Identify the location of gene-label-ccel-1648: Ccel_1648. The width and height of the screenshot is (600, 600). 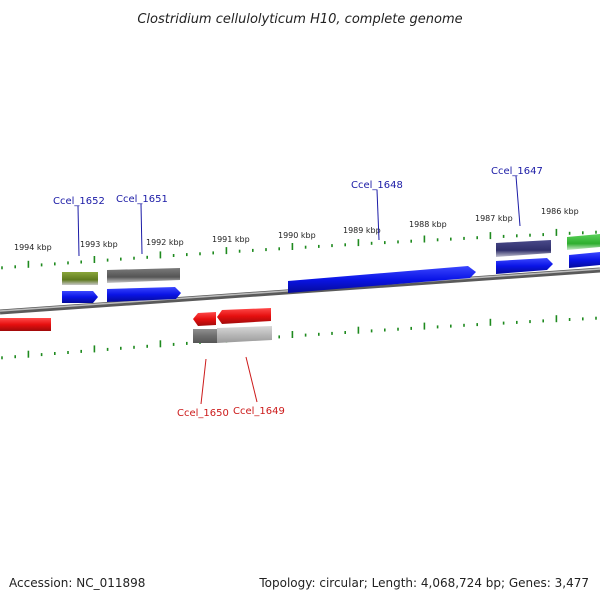
(377, 185).